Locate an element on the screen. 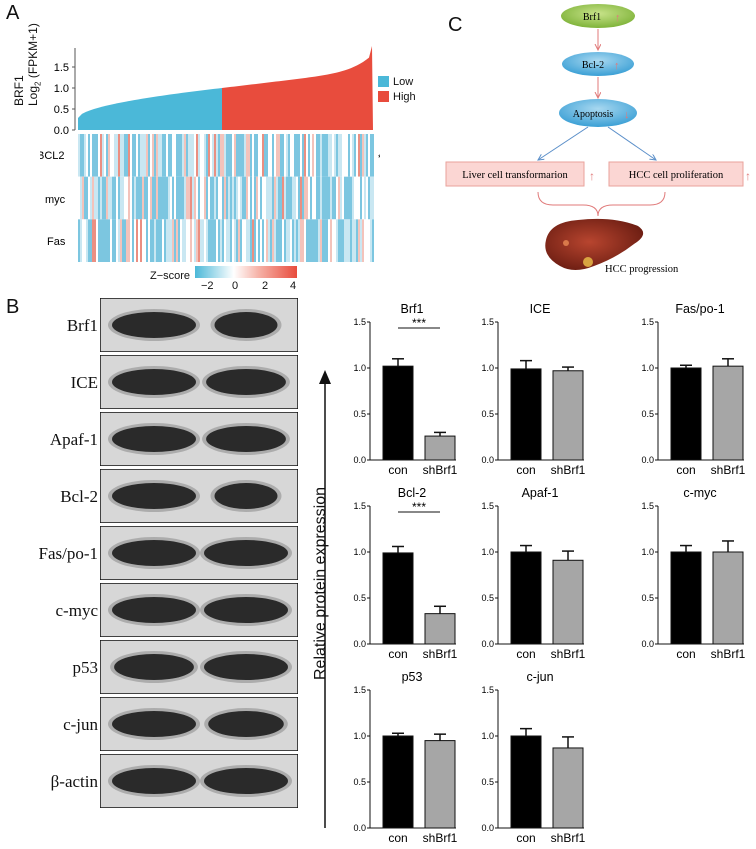 This screenshot has height=849, width=756. significance-stars: *** is located at coordinates (419, 323).